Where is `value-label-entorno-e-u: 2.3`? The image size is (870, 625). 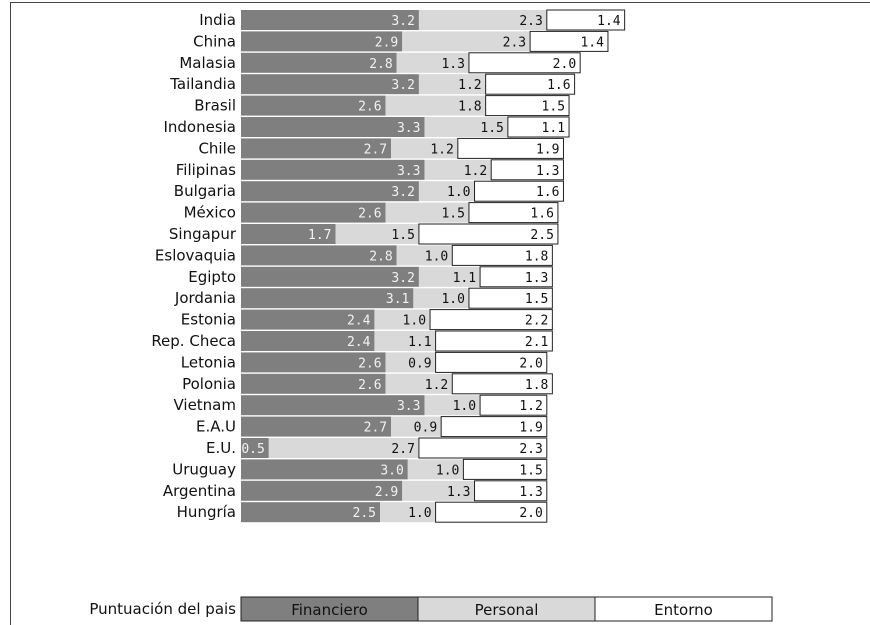
value-label-entorno-e-u: 2.3 is located at coordinates (530, 449).